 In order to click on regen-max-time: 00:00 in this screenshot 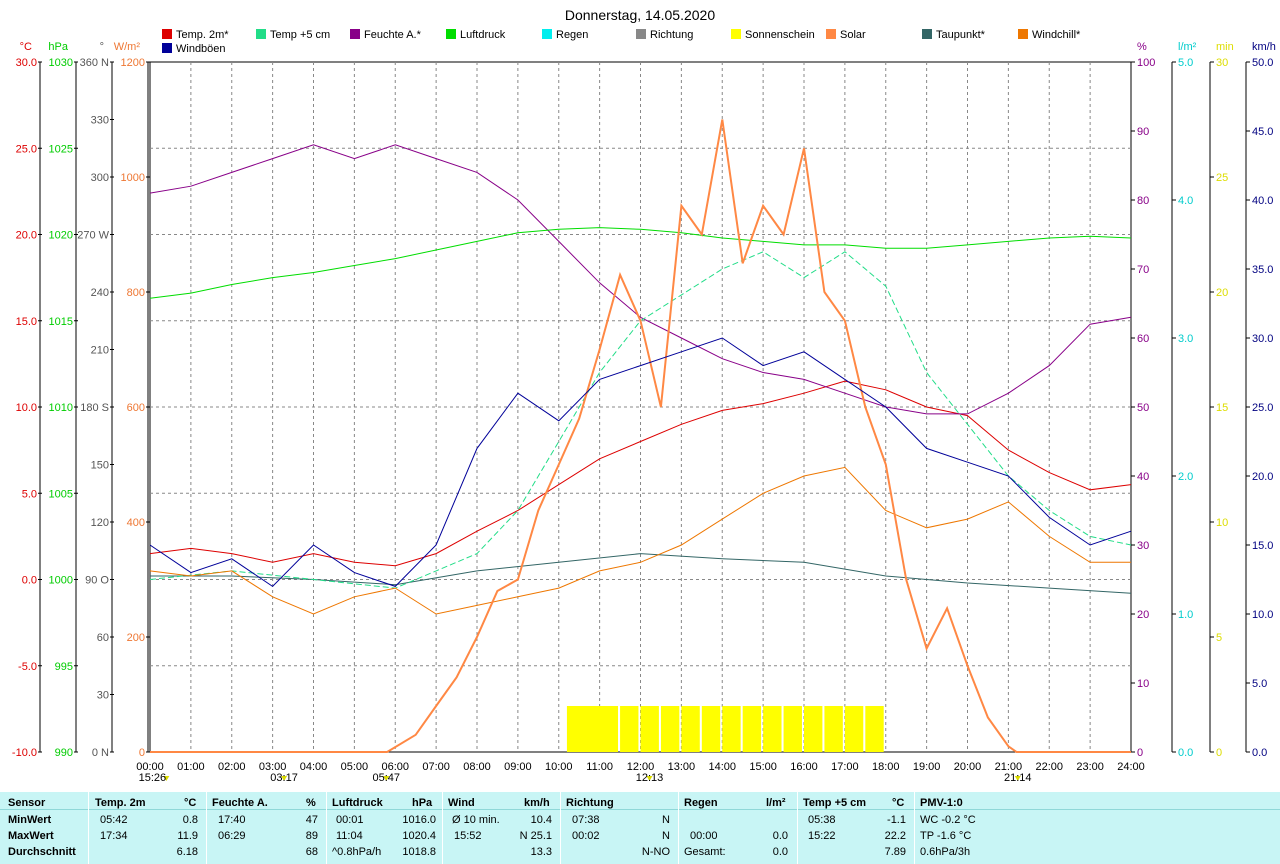, I will do `click(704, 836)`.